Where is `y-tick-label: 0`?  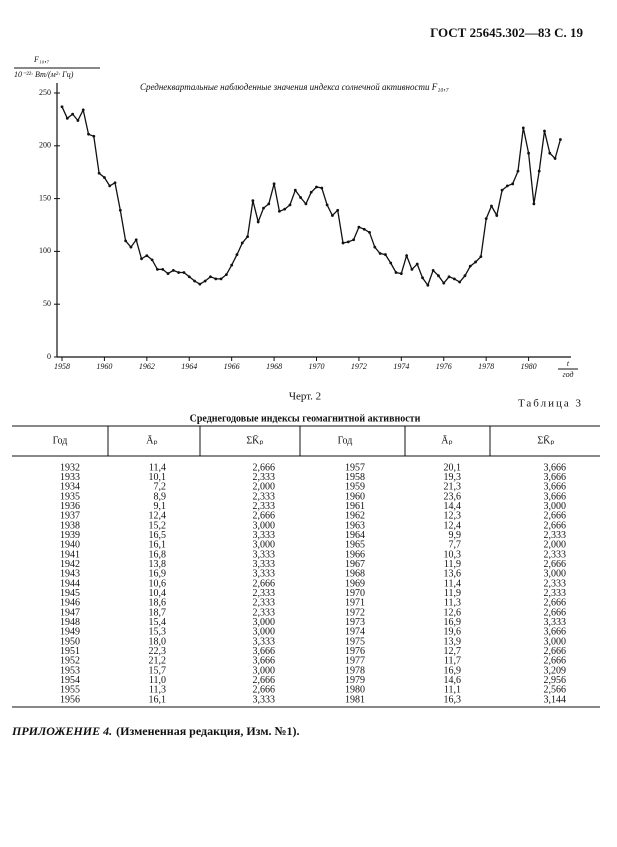
y-tick-label: 0 is located at coordinates (49, 356).